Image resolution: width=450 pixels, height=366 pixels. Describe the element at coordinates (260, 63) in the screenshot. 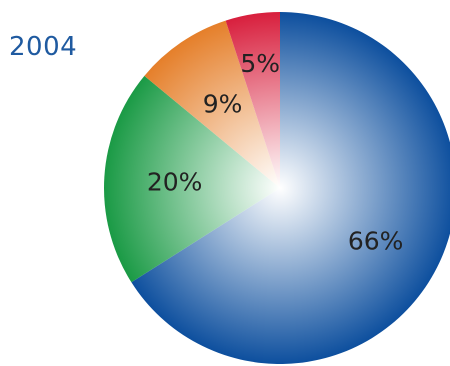

I see `pie-label-5: 5%` at that location.